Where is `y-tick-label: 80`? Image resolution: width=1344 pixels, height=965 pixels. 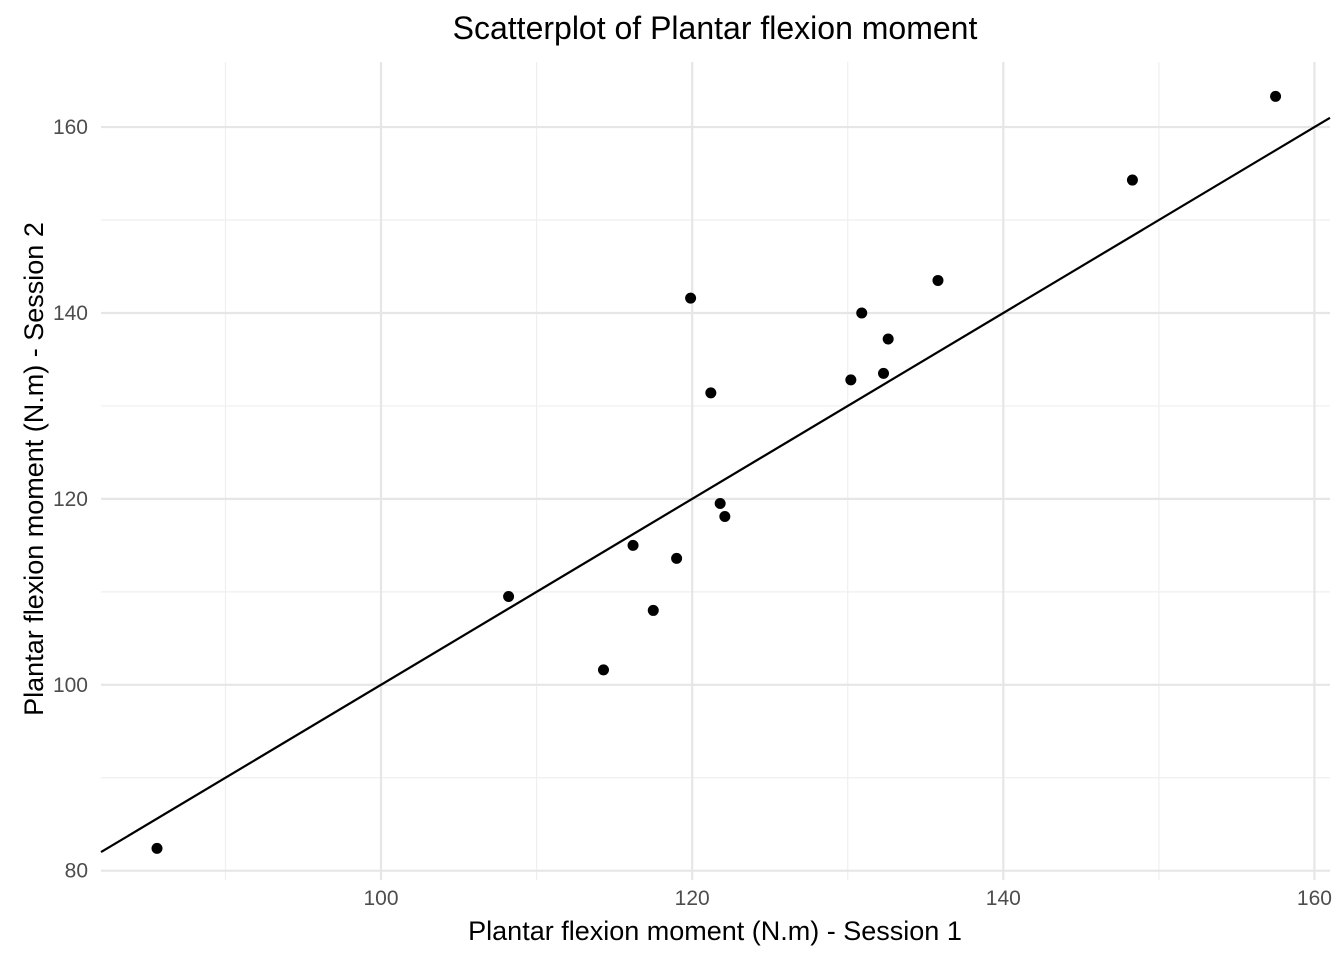
y-tick-label: 80 is located at coordinates (76, 871).